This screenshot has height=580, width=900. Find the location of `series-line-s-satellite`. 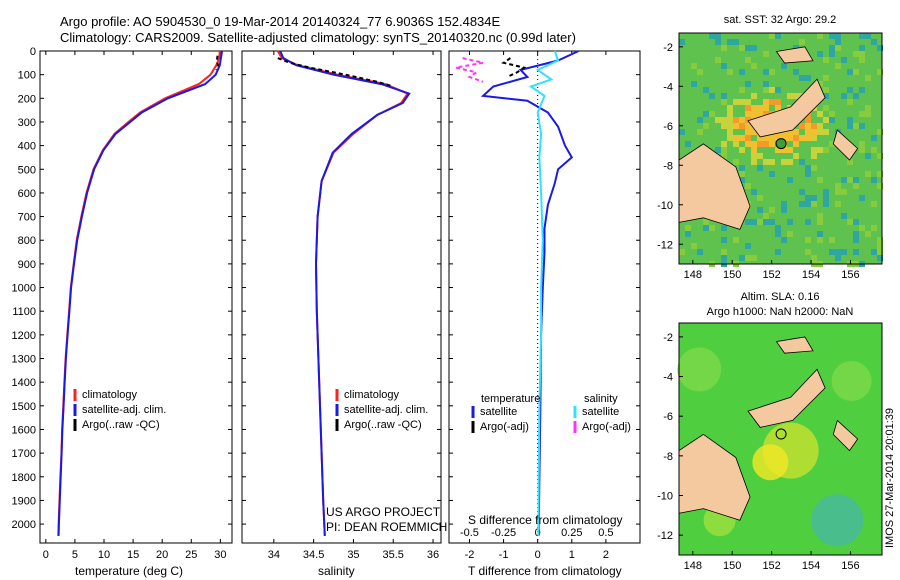

series-line-s-satellite is located at coordinates (544, 293).